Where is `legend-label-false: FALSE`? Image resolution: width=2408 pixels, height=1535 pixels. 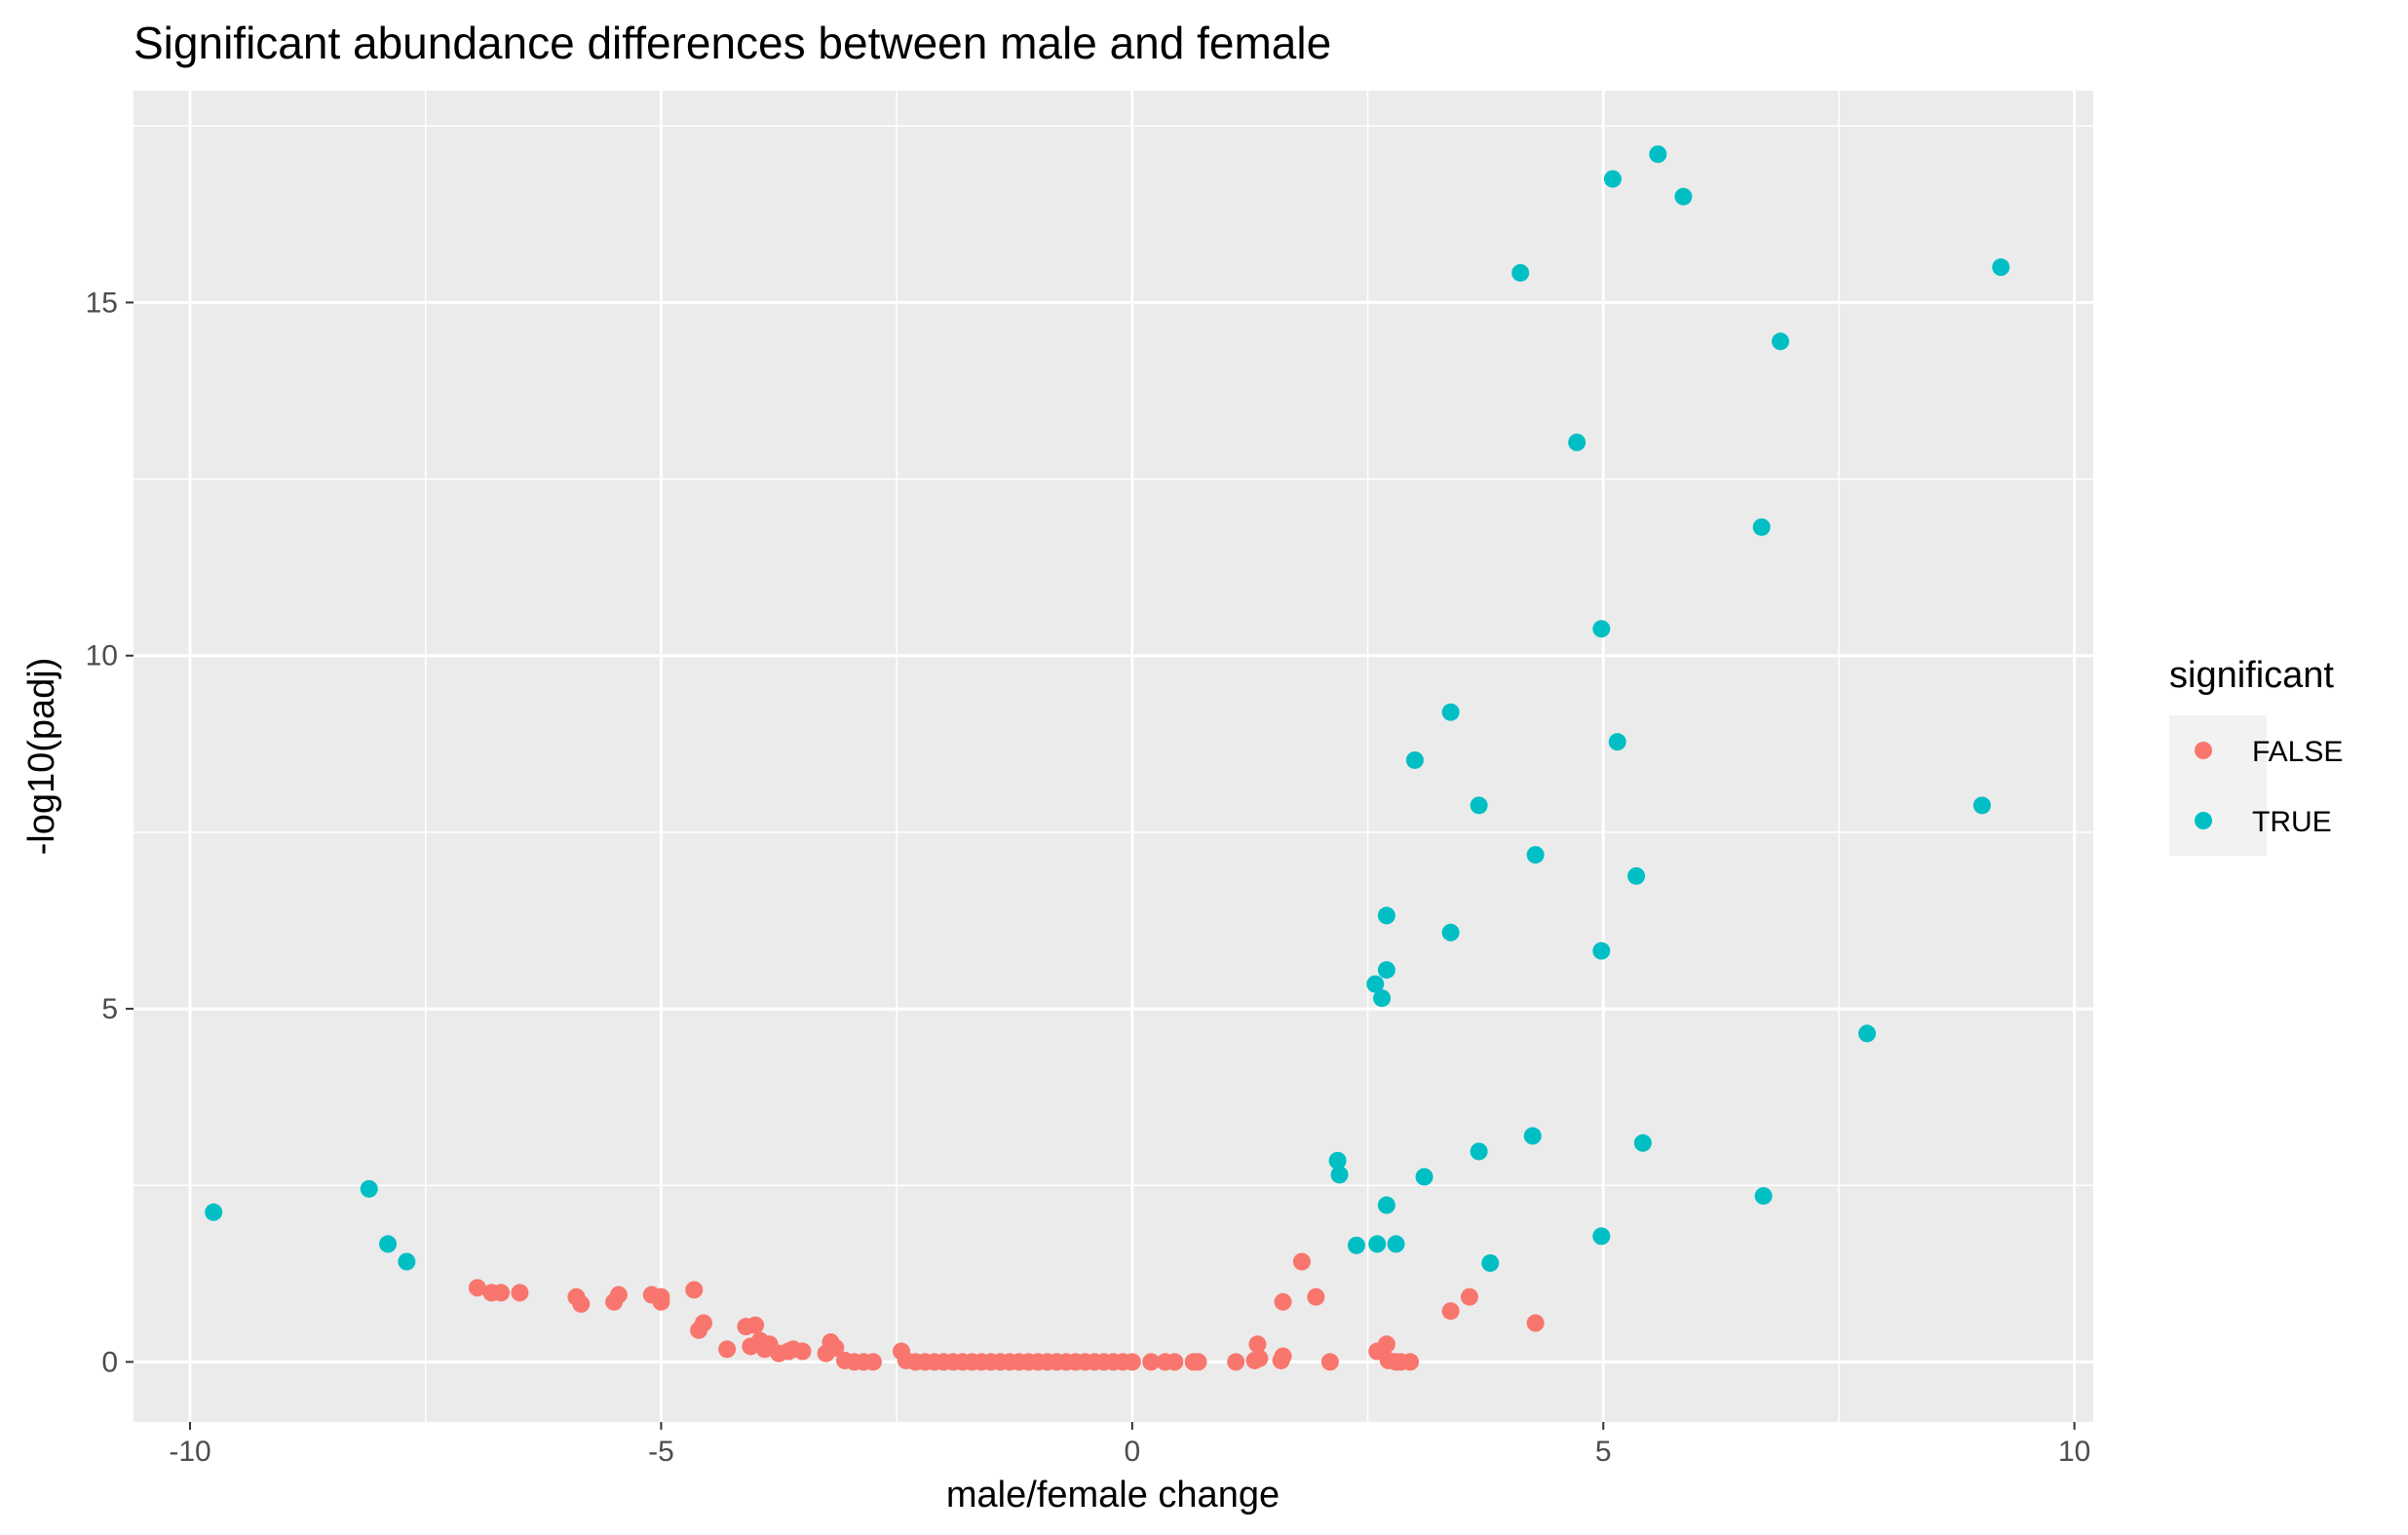
legend-label-false: FALSE is located at coordinates (2297, 752).